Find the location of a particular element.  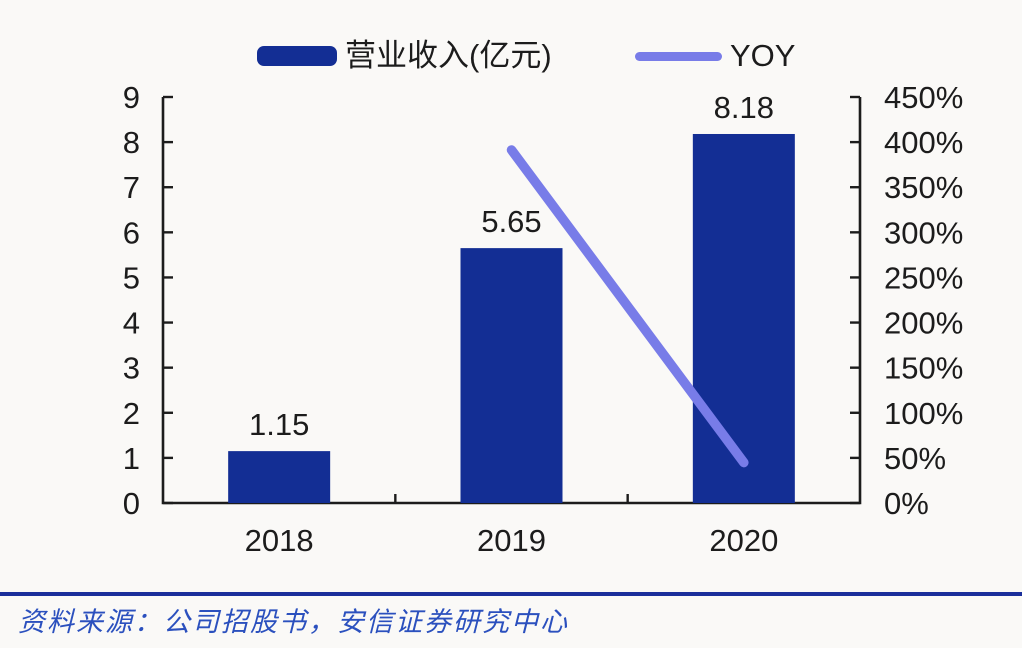

left-axis-tick-label: 1 is located at coordinates (131, 458).